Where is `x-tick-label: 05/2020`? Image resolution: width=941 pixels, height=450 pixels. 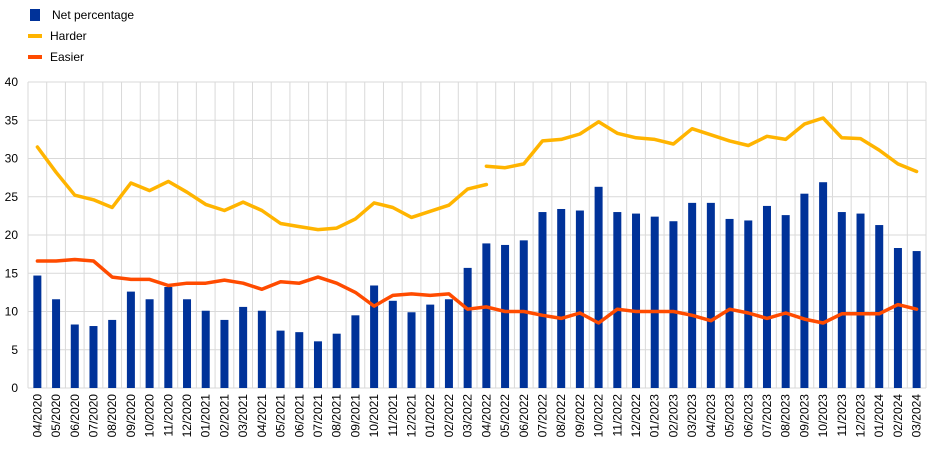
x-tick-label: 05/2020 is located at coordinates (56, 416).